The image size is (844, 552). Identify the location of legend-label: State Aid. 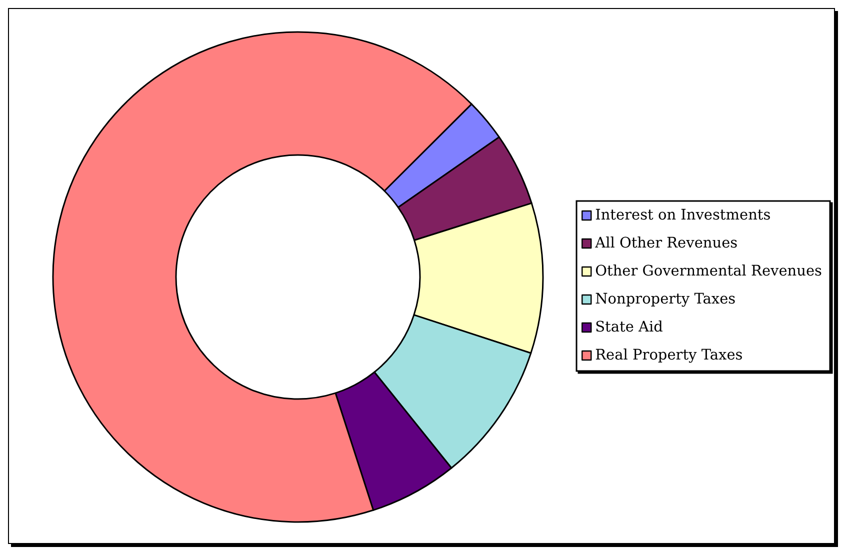
(629, 328).